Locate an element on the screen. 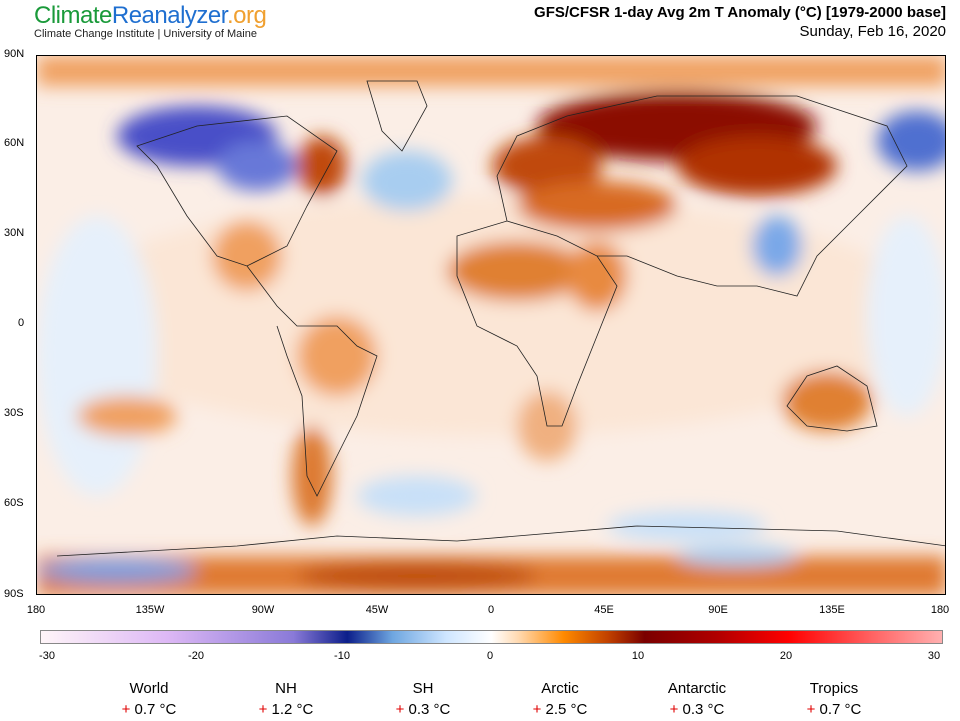 Image resolution: width=960 pixels, height=721 pixels. stat-antarctic: Antarctic + 0.3 °C is located at coordinates (697, 699).